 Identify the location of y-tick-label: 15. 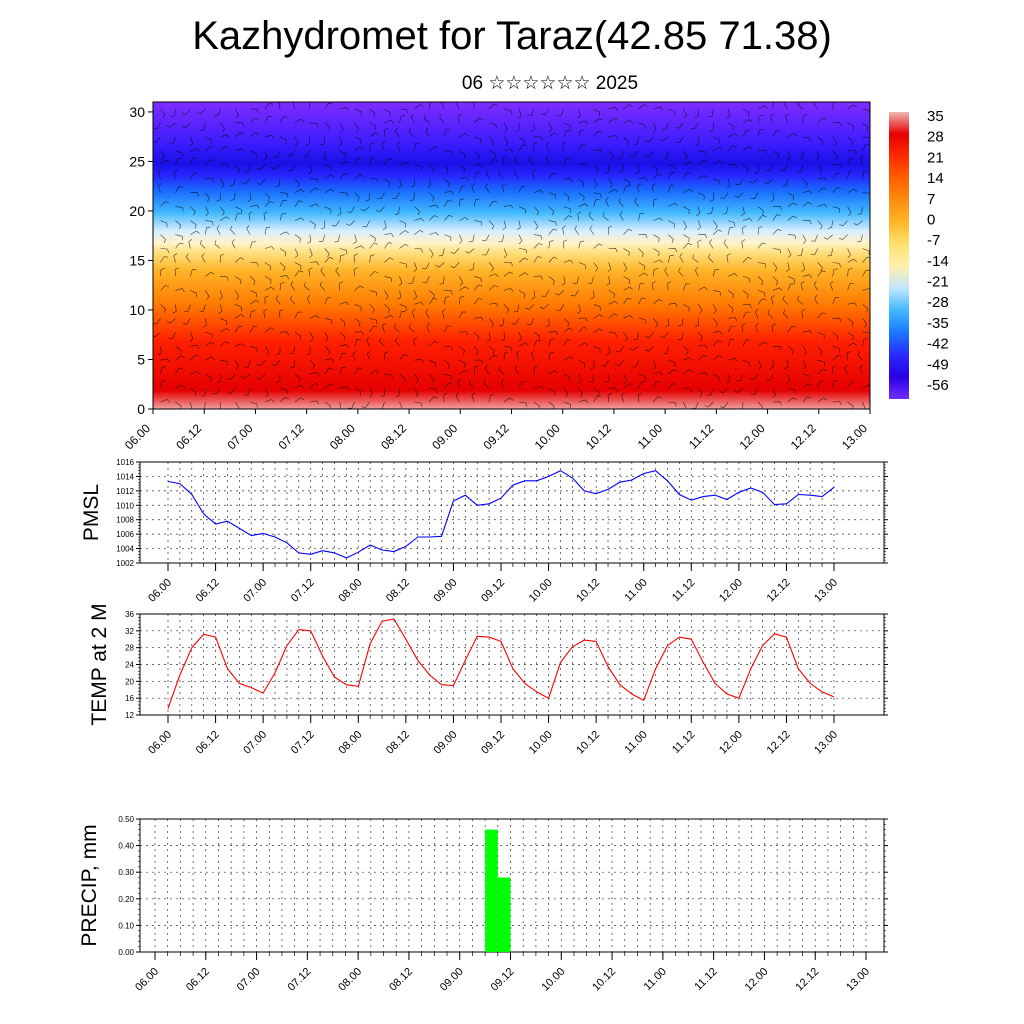
(137, 260).